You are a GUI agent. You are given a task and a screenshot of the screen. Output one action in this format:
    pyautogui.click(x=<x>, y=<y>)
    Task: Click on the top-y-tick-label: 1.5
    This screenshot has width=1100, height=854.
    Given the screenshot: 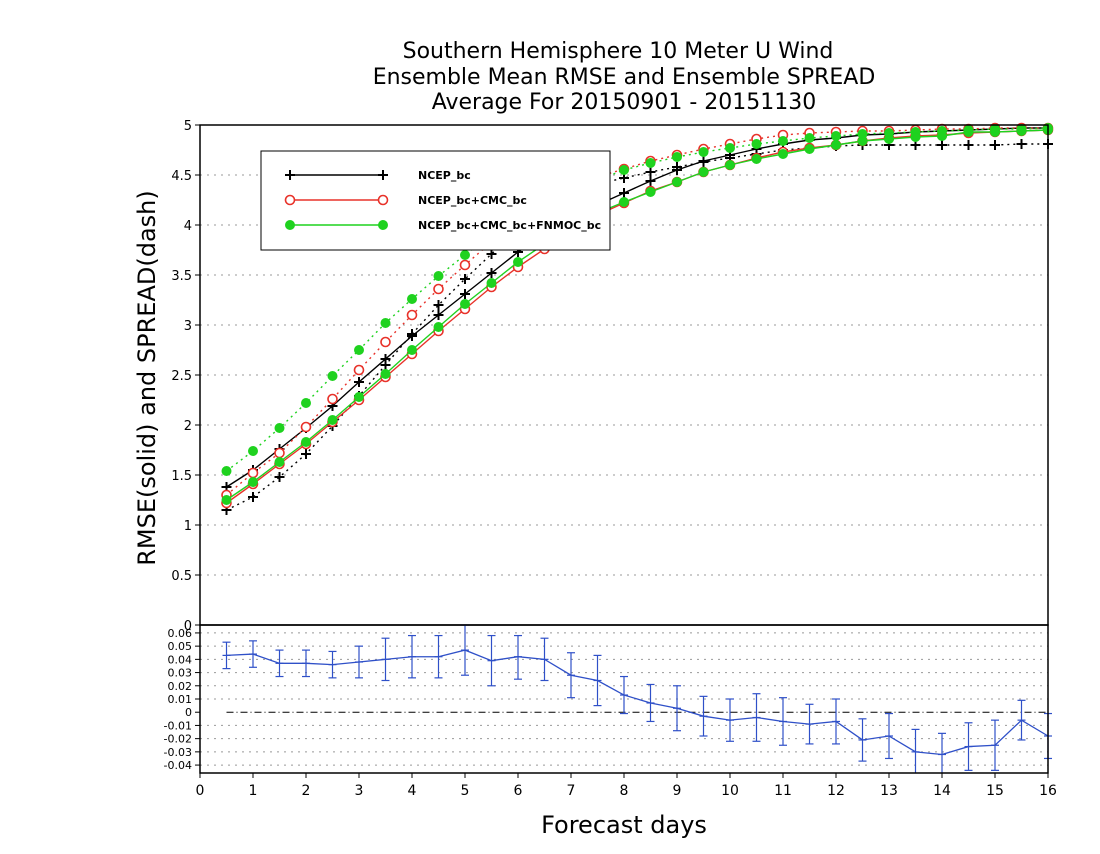 What is the action you would take?
    pyautogui.click(x=181, y=476)
    